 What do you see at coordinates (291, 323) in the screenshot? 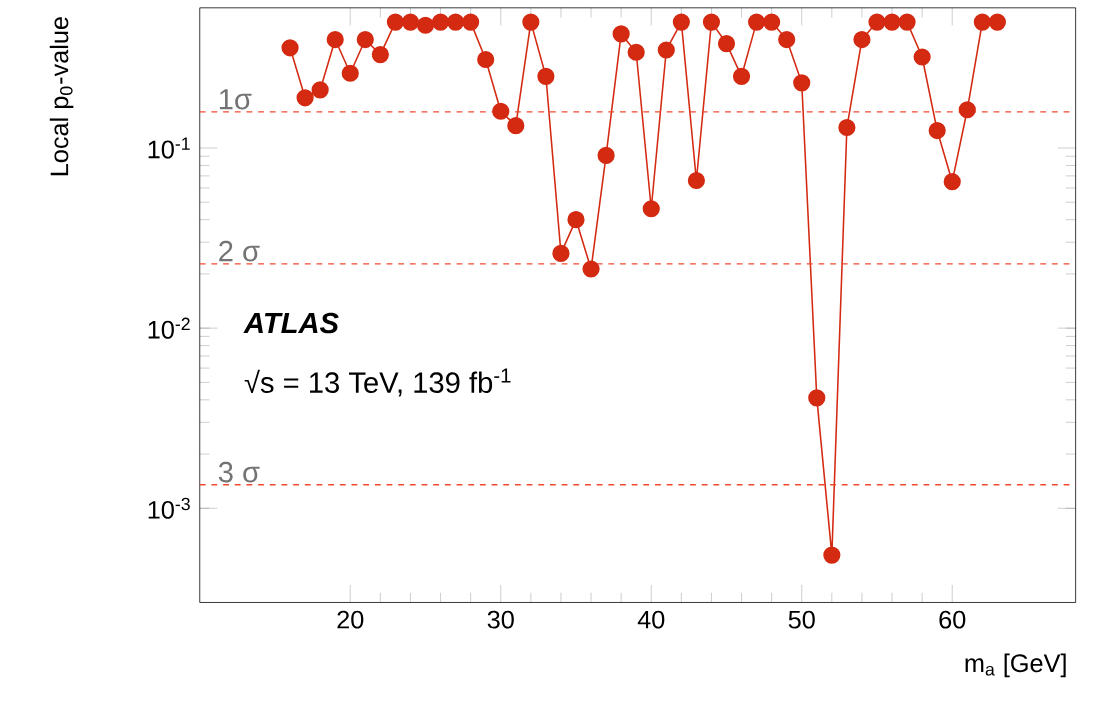
I see `annotation: ATLAS` at bounding box center [291, 323].